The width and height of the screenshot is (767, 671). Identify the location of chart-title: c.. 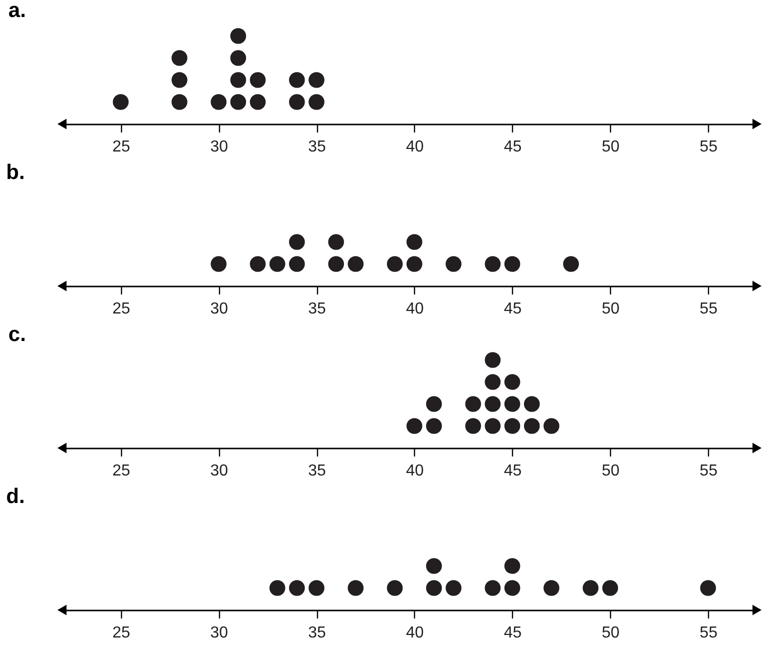
(17, 334).